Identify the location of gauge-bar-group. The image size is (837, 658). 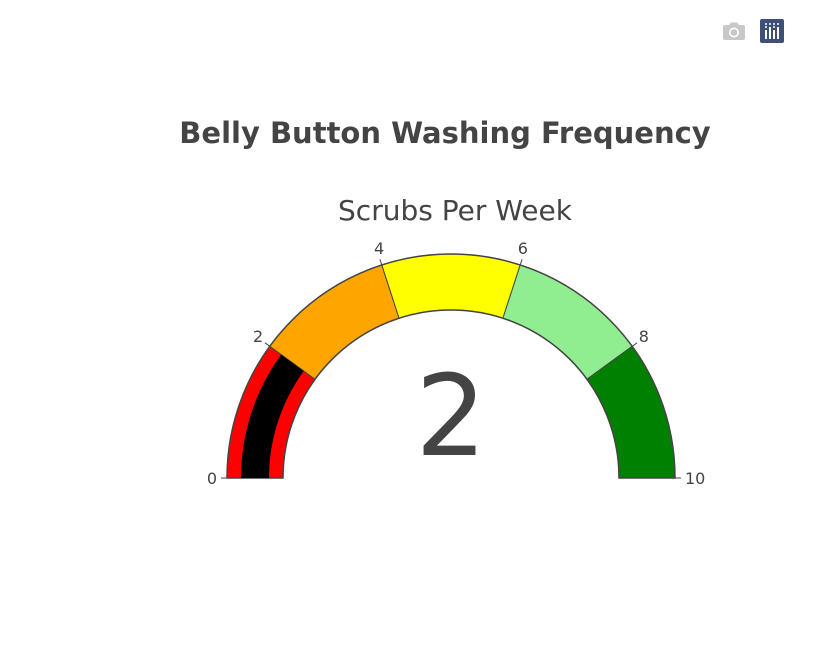
(272, 416).